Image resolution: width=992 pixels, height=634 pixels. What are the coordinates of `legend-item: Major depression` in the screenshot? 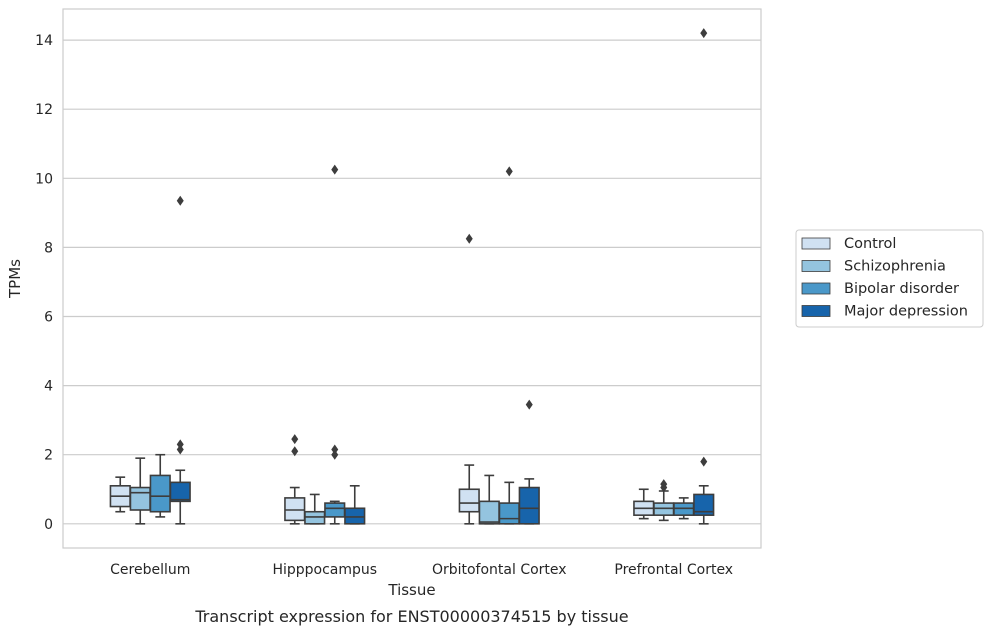 It's located at (884, 312).